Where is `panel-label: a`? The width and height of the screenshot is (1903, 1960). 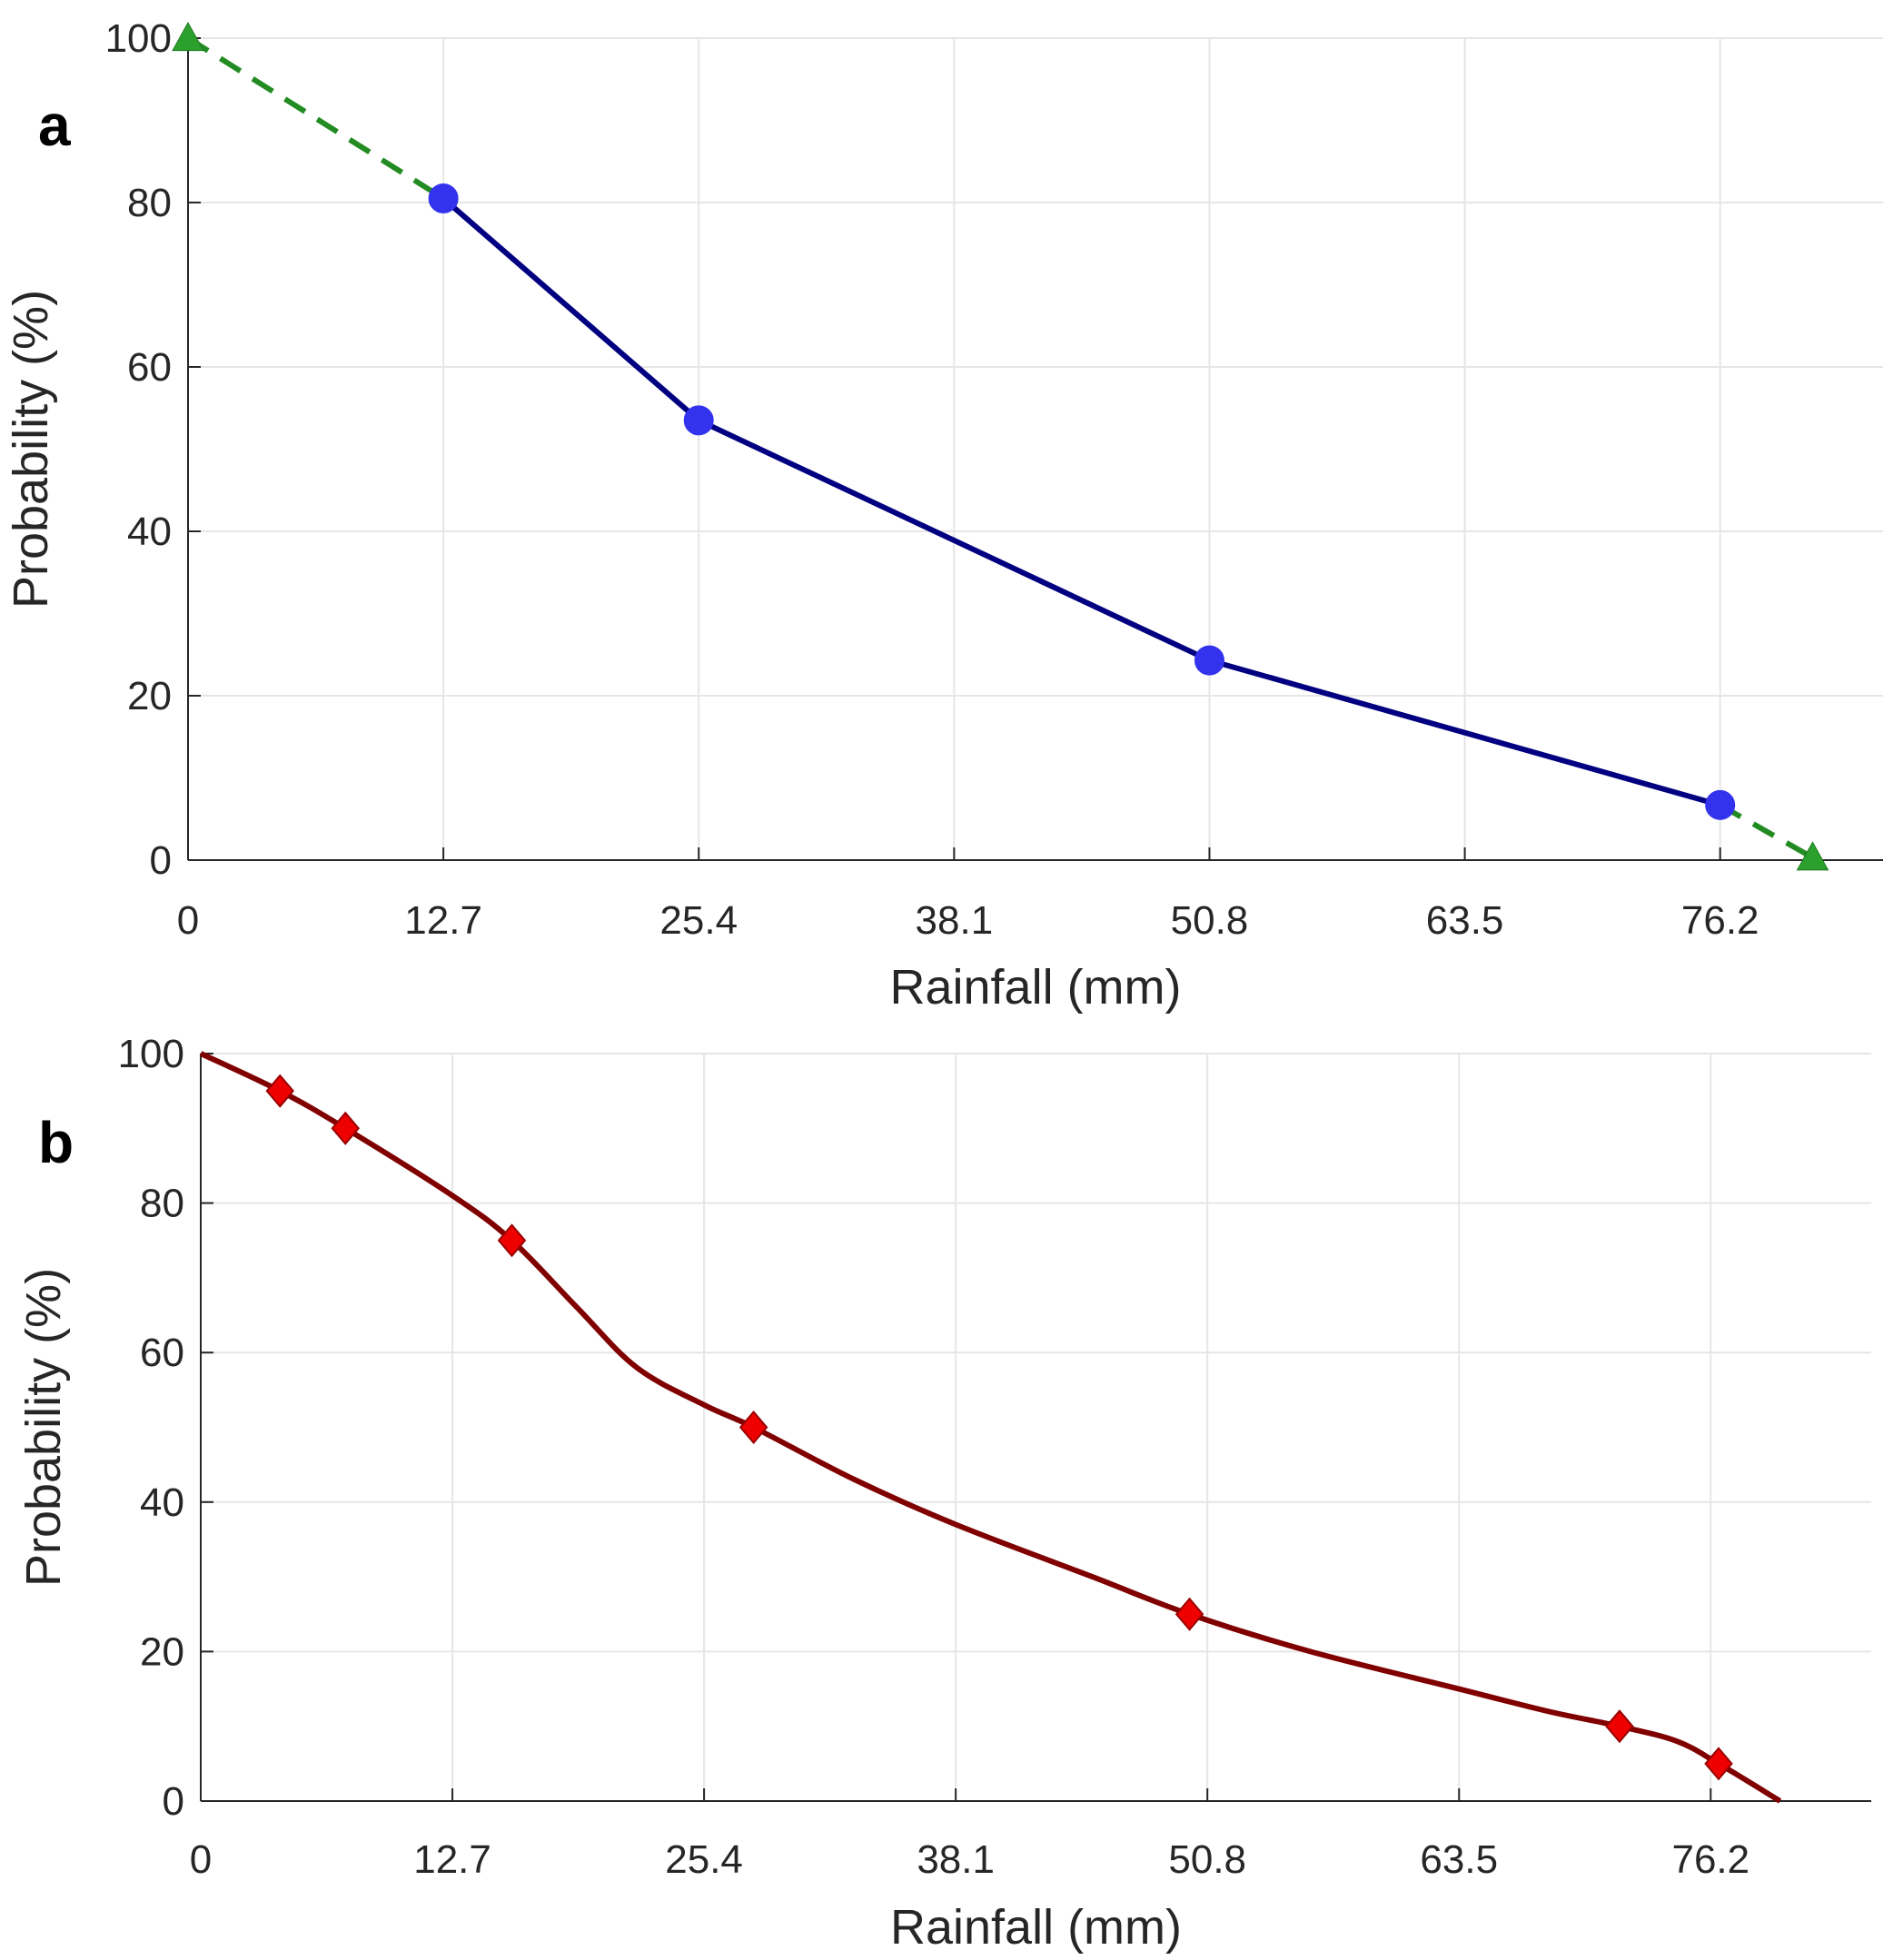
panel-label: a is located at coordinates (54, 125).